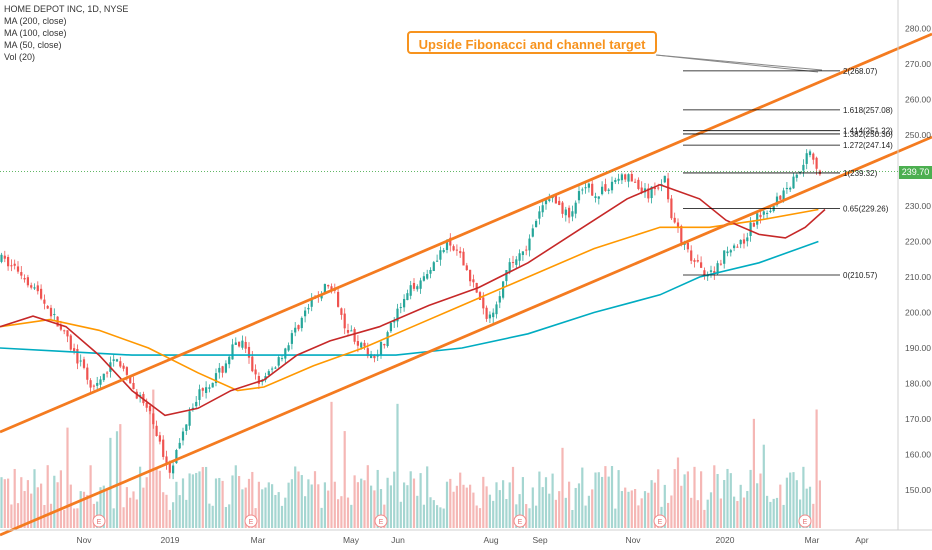 The width and height of the screenshot is (932, 550). What do you see at coordinates (520, 522) in the screenshot?
I see `earnings-marker-label: E` at bounding box center [520, 522].